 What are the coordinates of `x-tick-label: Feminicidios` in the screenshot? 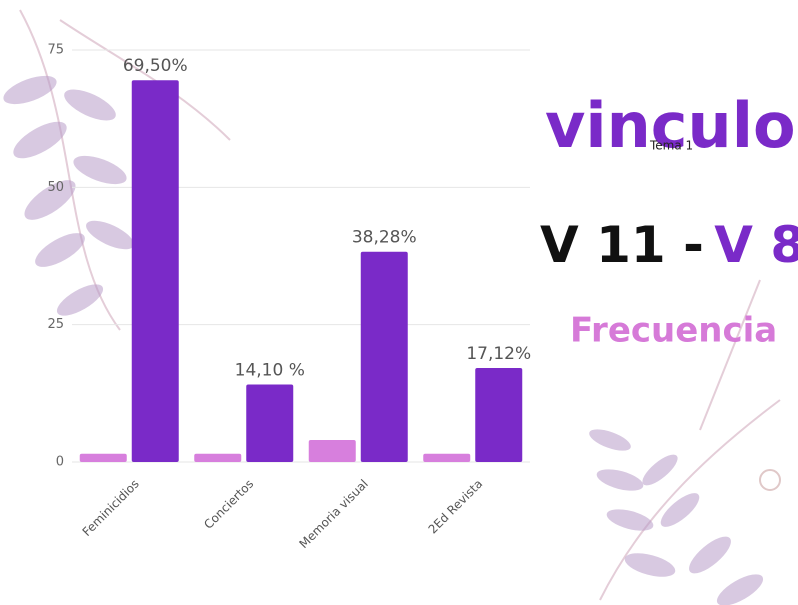 It's located at (111, 508).